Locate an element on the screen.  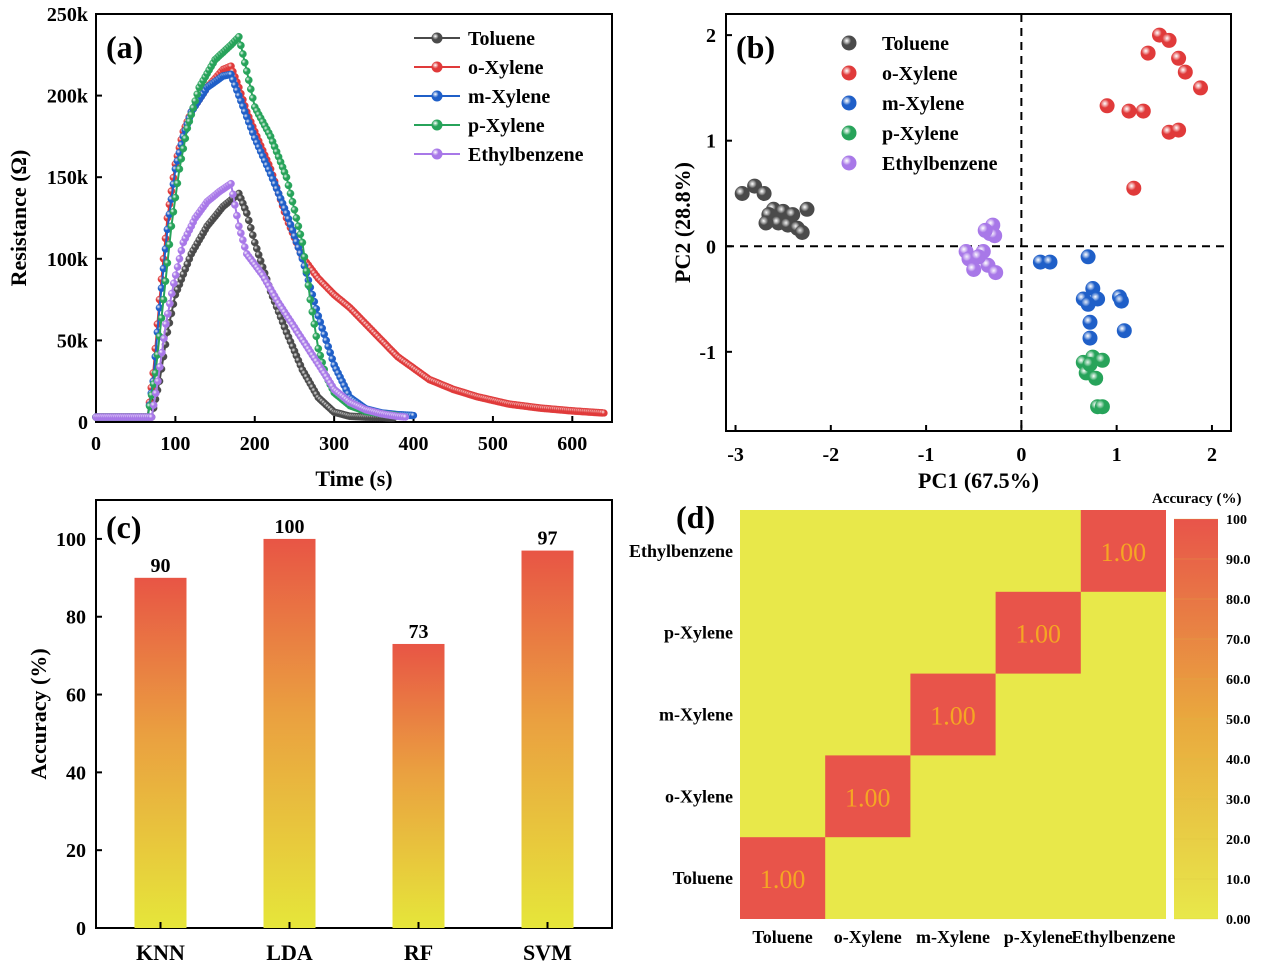
x-tick-label: 0 is located at coordinates (1021, 455).